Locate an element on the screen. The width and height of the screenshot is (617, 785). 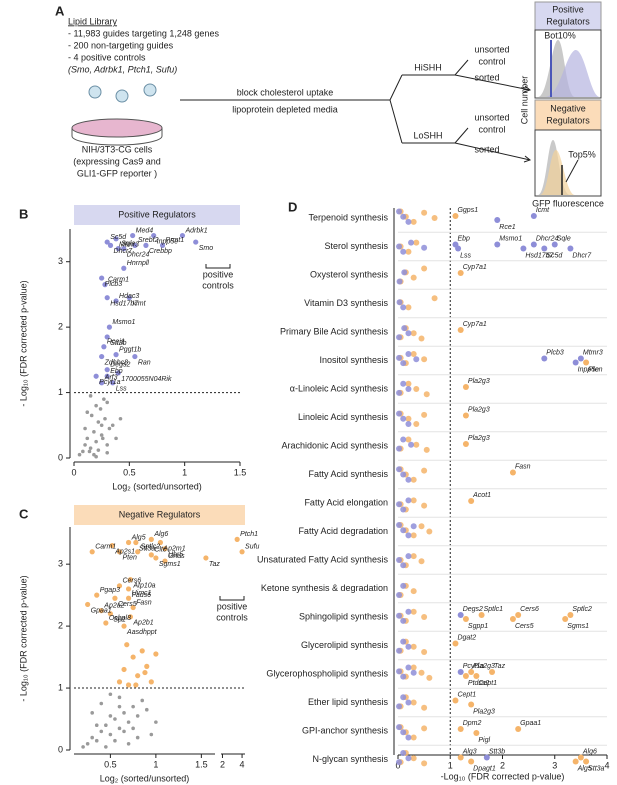
treatment-text: block cholesterol uptake is located at coordinates (285, 92).